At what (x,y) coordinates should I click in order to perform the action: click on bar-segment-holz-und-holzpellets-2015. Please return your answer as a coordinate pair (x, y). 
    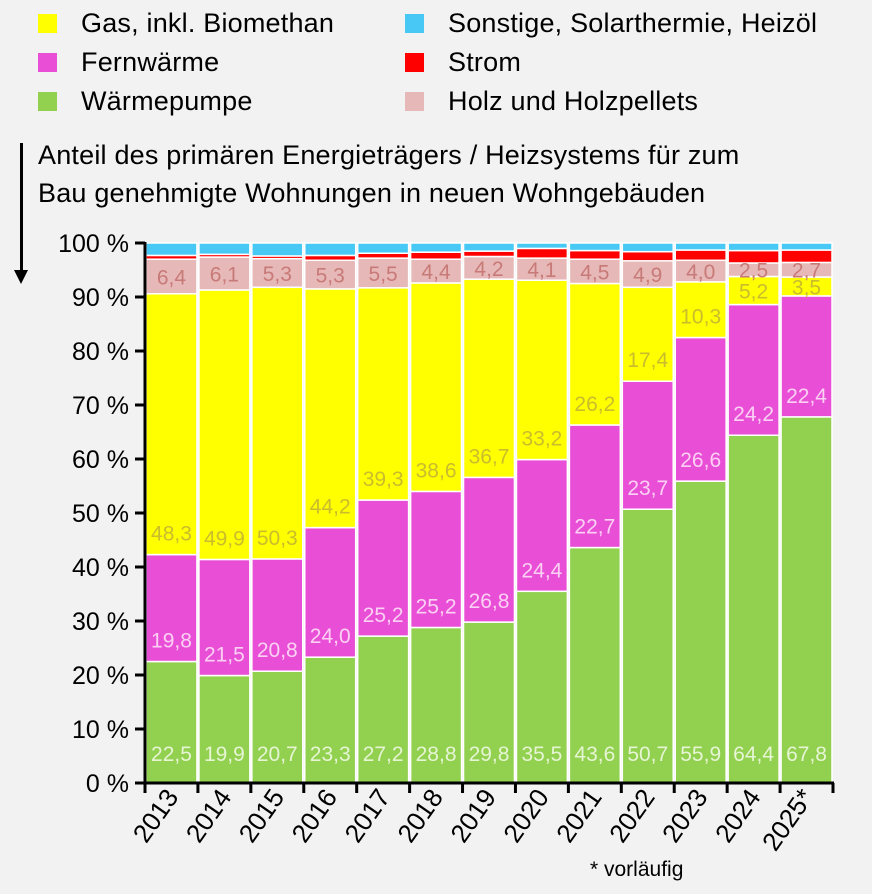
    Looking at the image, I should click on (277, 273).